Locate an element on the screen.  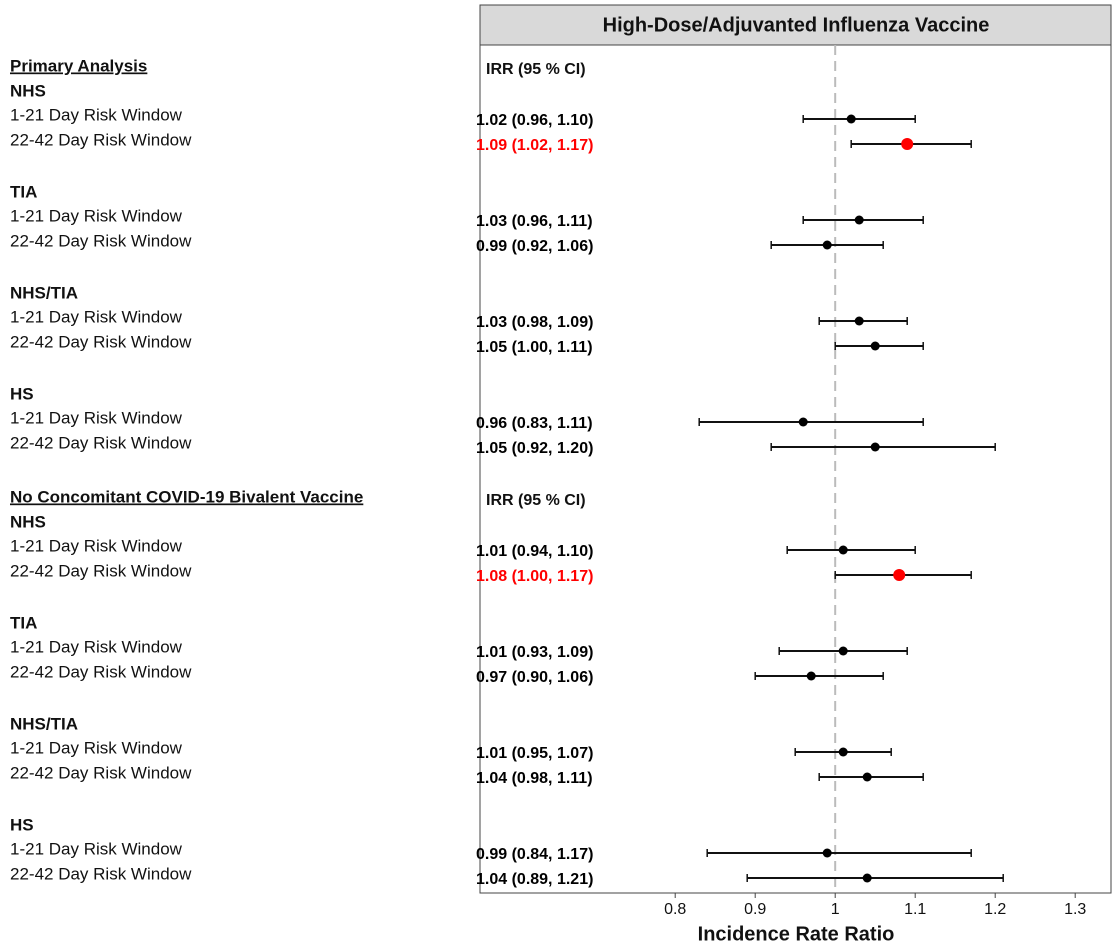
value-label: 0.97 (0.90, 1.06) is located at coordinates (534, 677).